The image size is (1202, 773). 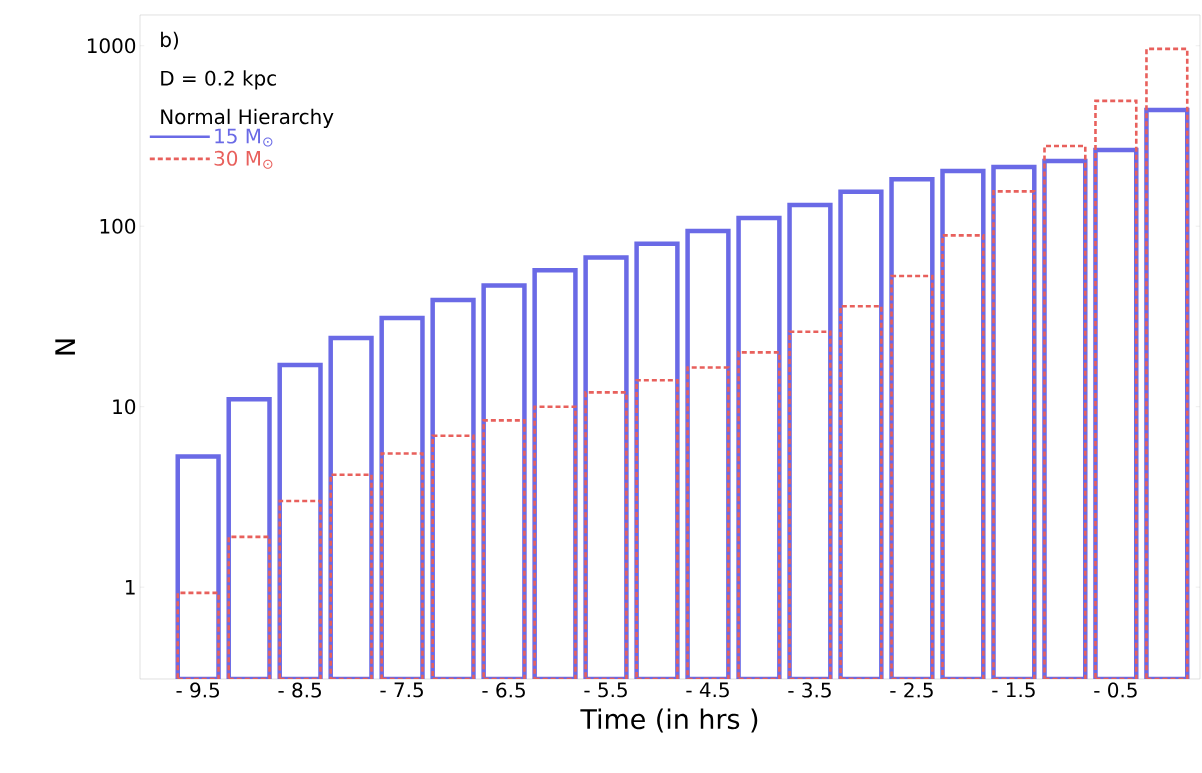 I want to click on x-tick-label: - 1.5, so click(x=1013, y=690).